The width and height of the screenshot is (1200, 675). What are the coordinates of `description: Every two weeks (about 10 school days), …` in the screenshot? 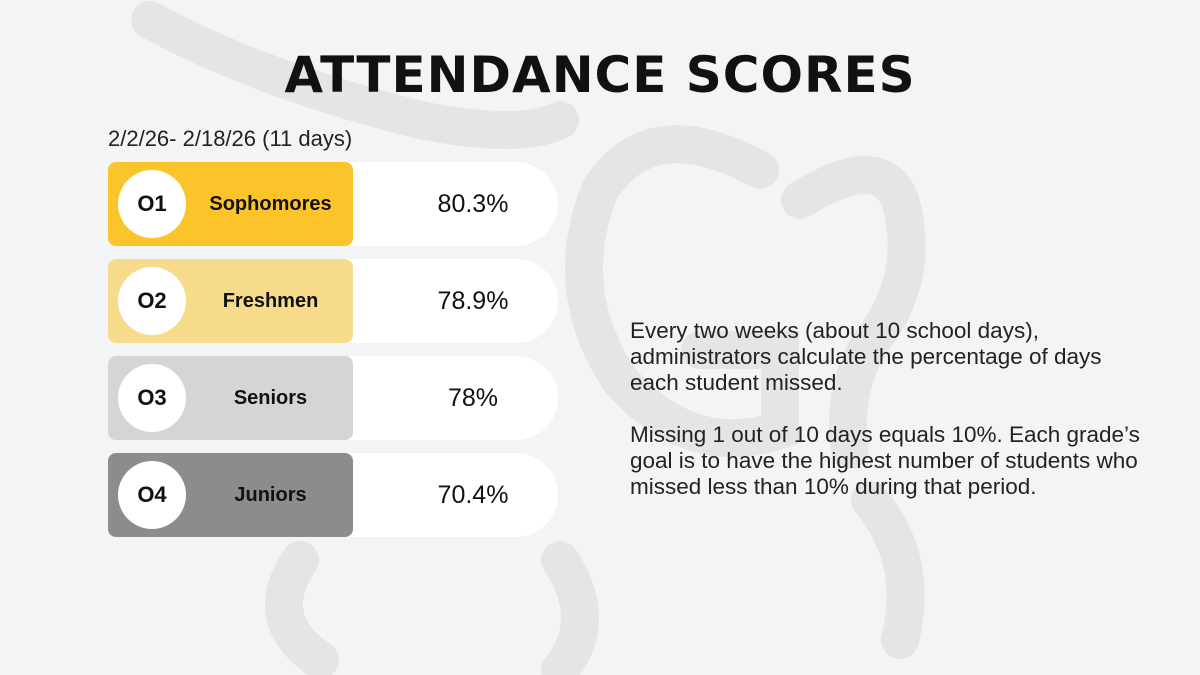 It's located at (892, 422).